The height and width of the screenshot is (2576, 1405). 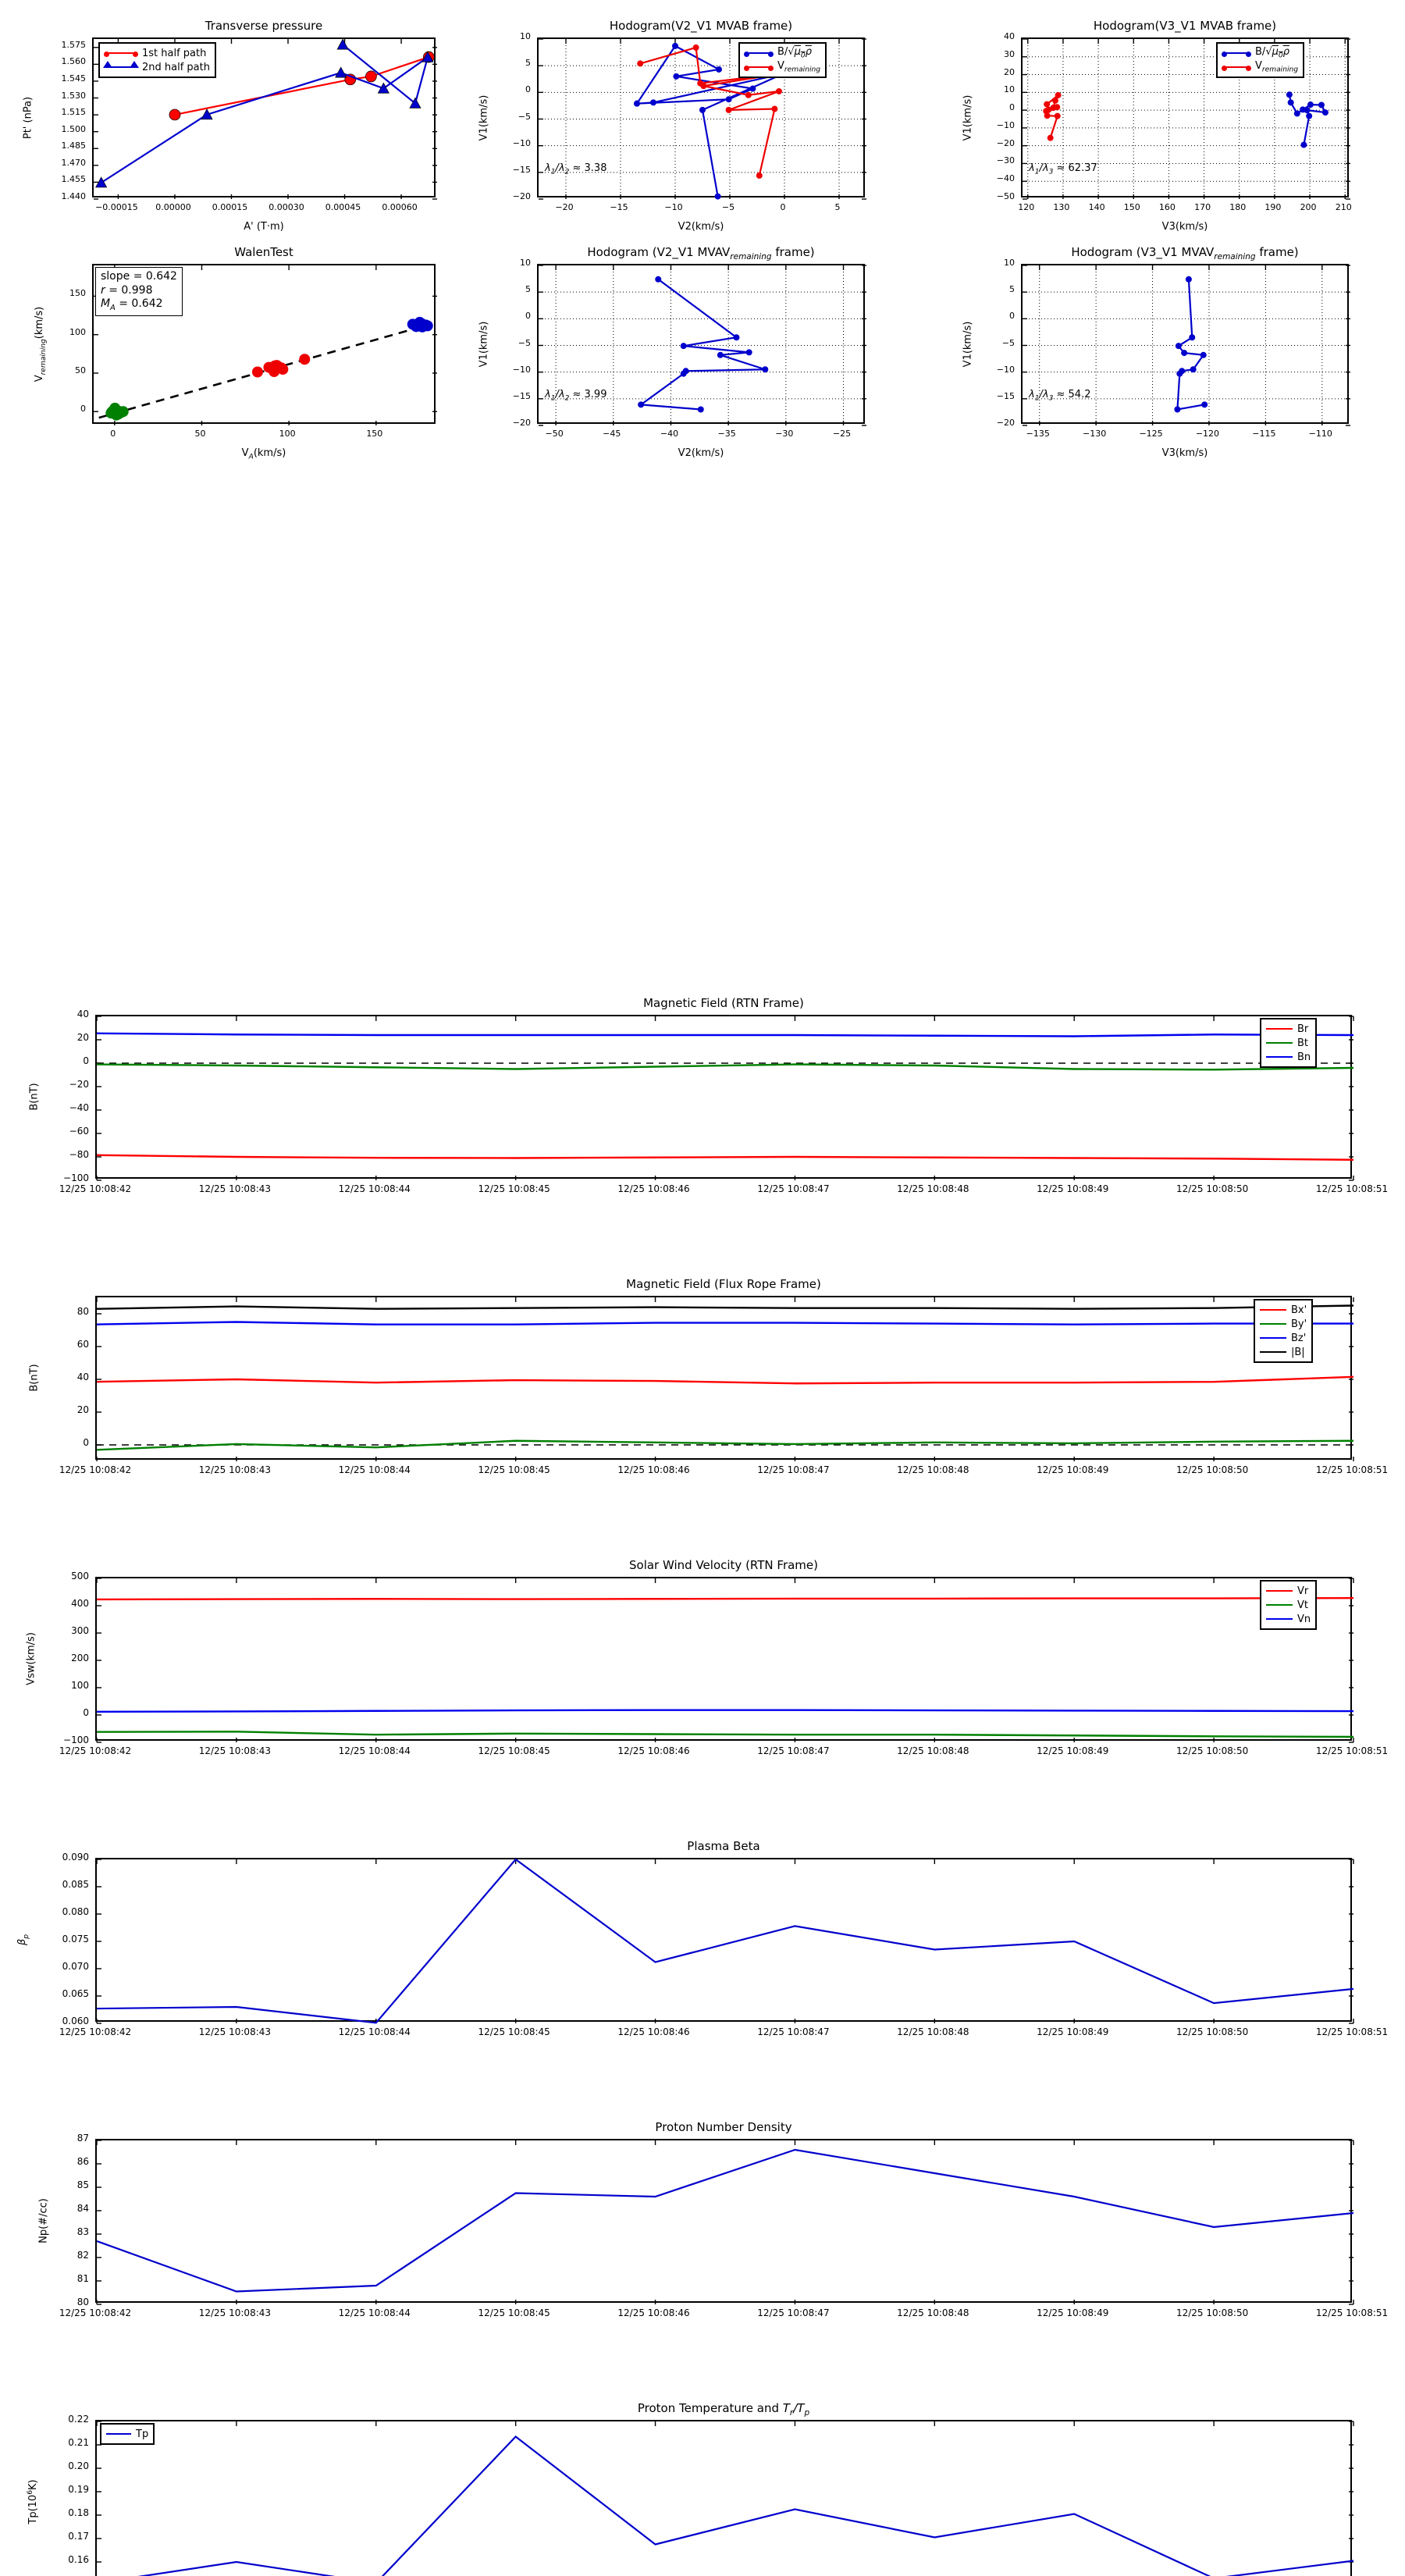 What do you see at coordinates (619, 207) in the screenshot?
I see `xtick-label: −15` at bounding box center [619, 207].